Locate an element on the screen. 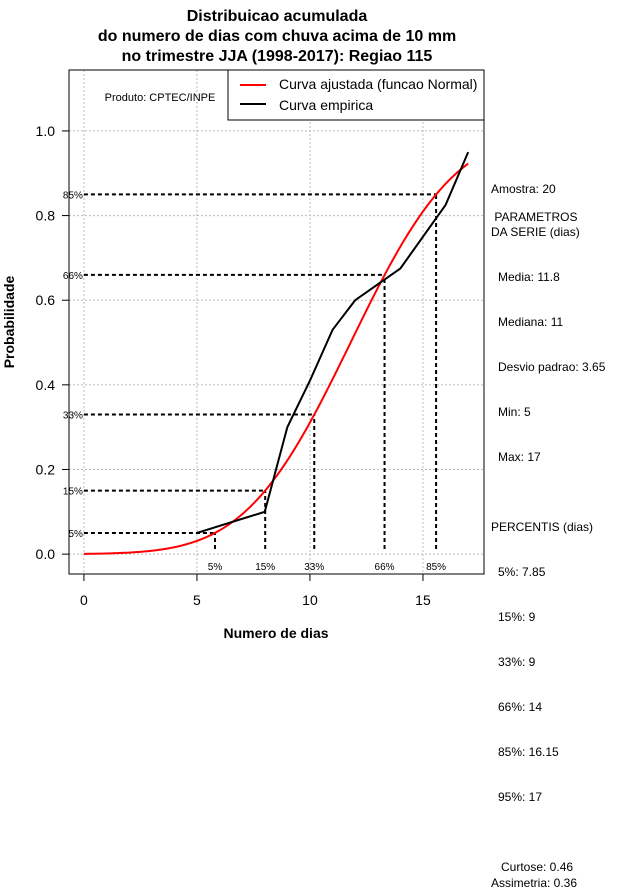  percentil-5: 5%: 7.85 is located at coordinates (522, 572).